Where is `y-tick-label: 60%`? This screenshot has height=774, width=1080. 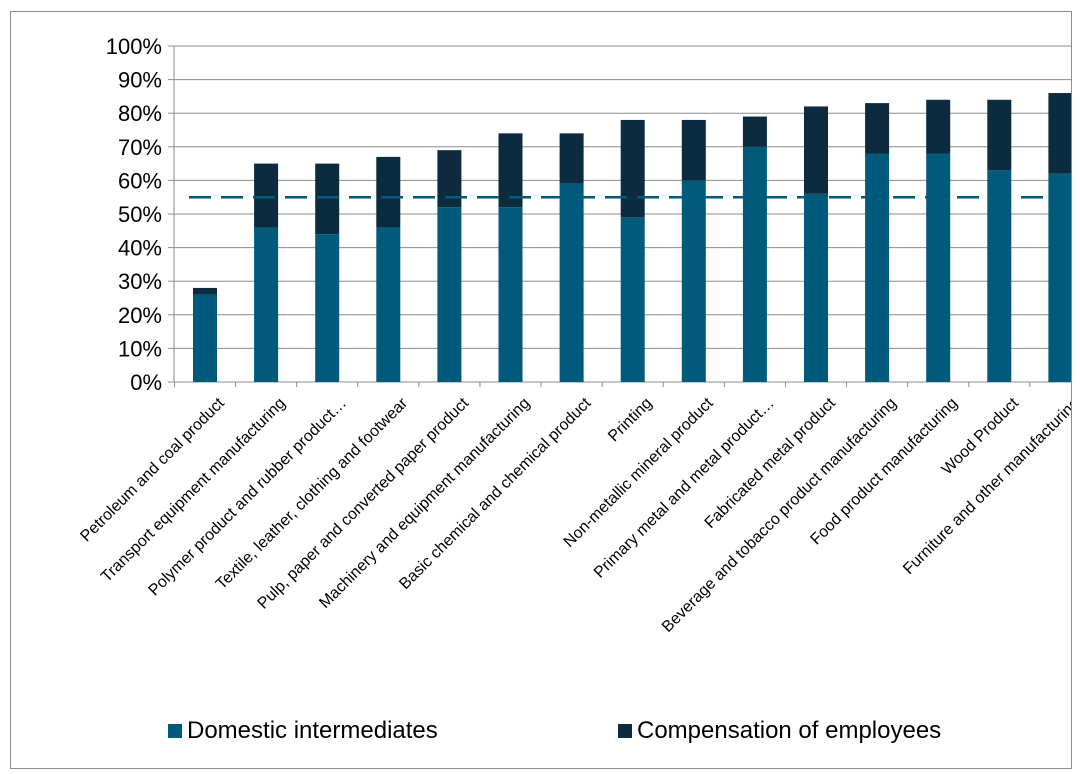
y-tick-label: 60% is located at coordinates (140, 180).